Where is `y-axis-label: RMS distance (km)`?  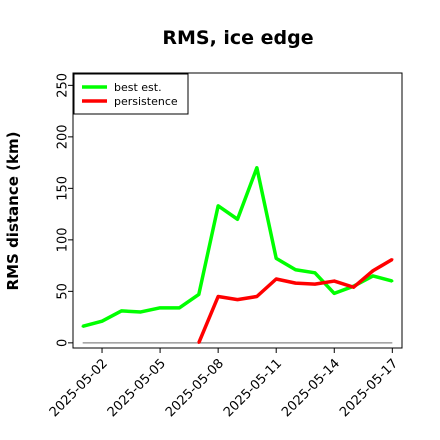 y-axis-label: RMS distance (km) is located at coordinates (13, 211).